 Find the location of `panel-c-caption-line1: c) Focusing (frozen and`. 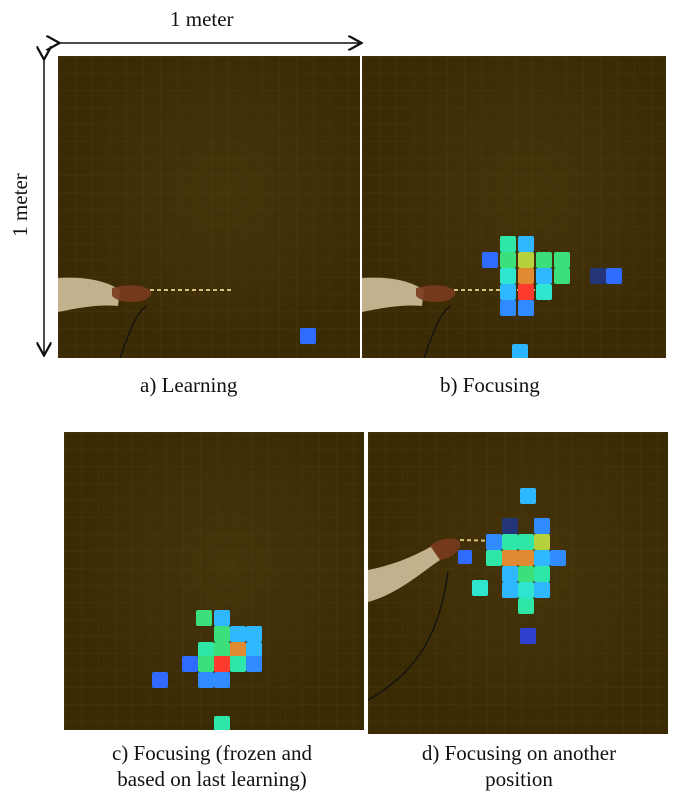

panel-c-caption-line1: c) Focusing (frozen and is located at coordinates (211, 753).